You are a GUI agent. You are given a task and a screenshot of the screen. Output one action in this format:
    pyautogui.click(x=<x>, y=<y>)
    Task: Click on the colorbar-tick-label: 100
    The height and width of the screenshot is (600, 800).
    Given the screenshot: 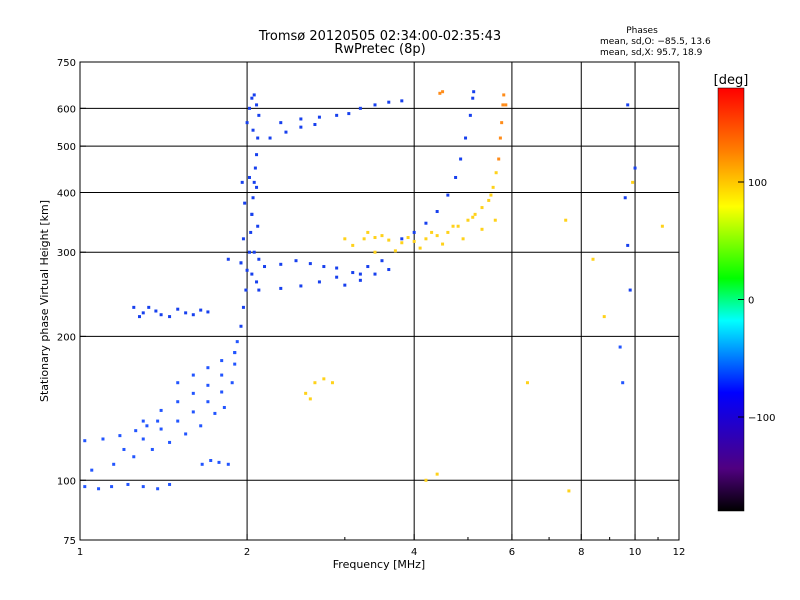 What is the action you would take?
    pyautogui.click(x=757, y=183)
    